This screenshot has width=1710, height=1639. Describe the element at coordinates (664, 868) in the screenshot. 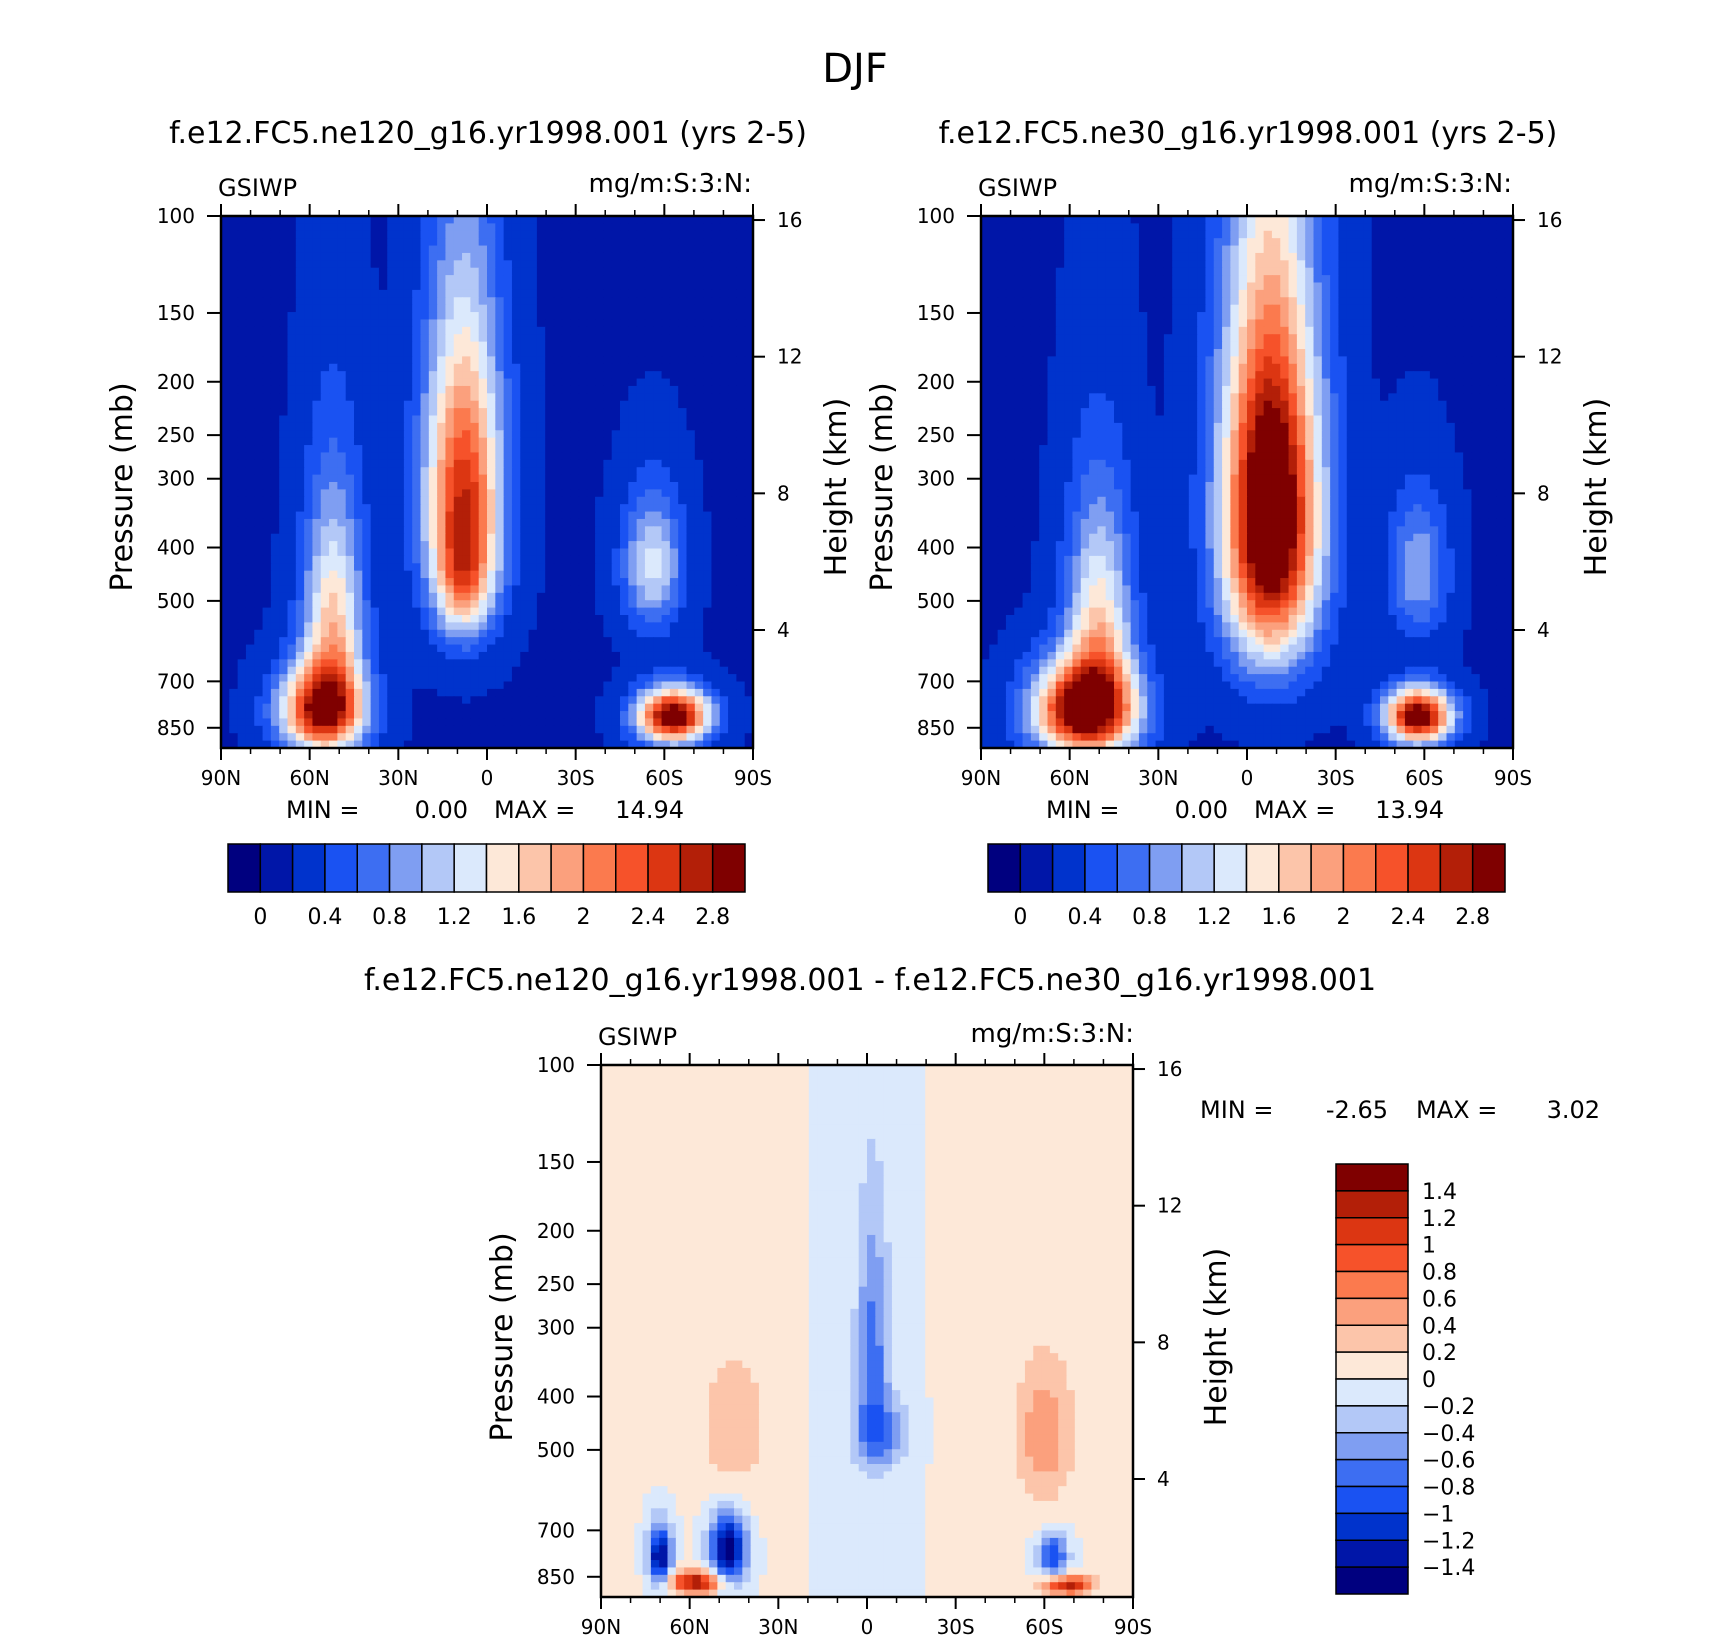

I see `colorbar-swatch` at that location.